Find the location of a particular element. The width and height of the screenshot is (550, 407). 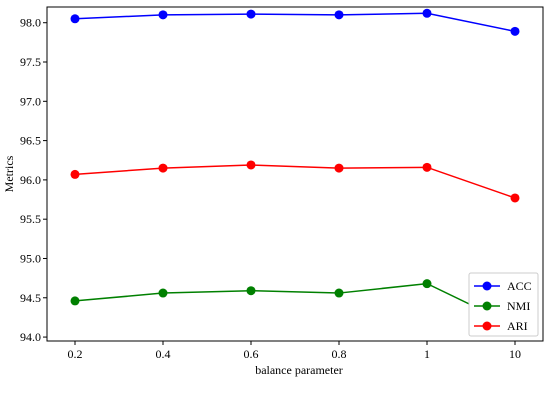

y-tick-label: 95.0 is located at coordinates (30, 258).